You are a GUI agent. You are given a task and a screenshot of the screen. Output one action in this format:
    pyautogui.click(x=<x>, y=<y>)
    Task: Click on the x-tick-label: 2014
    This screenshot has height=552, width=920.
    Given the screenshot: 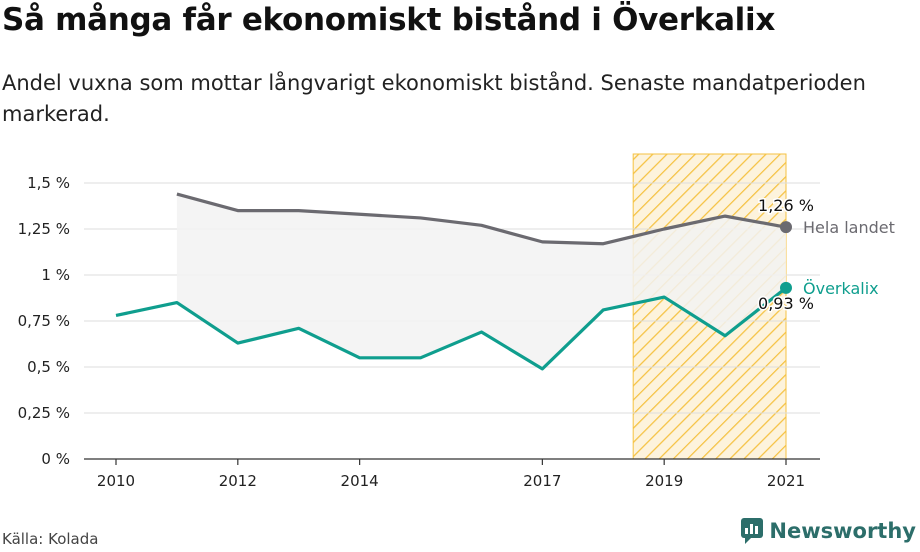 What is the action you would take?
    pyautogui.click(x=360, y=481)
    